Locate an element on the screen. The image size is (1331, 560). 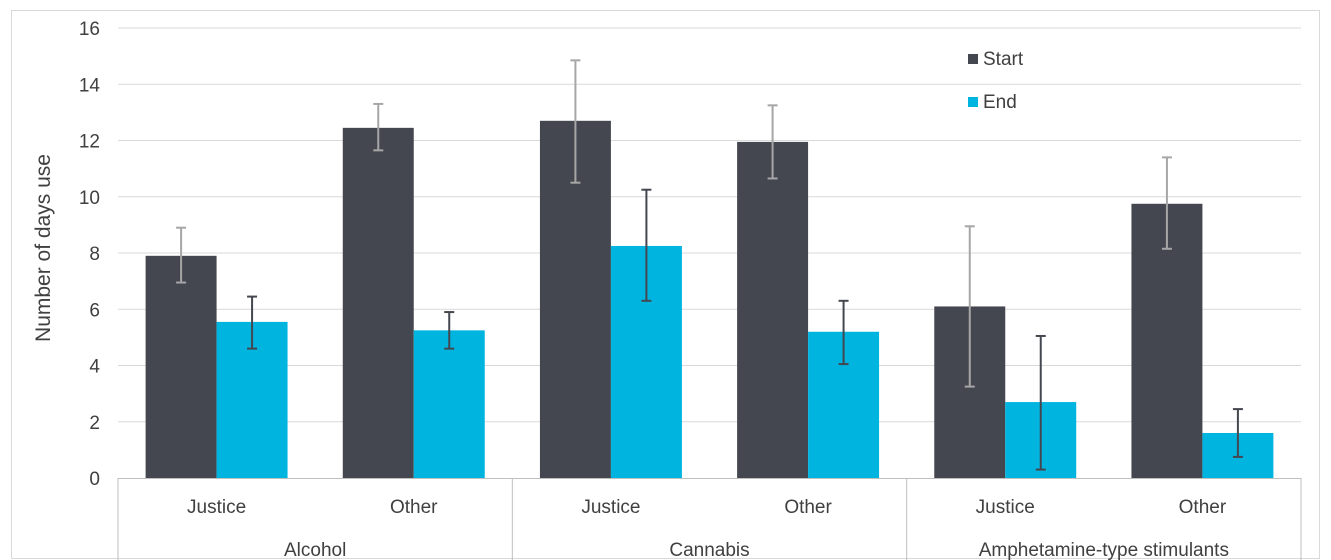
y-tick-label: 0 is located at coordinates (94, 479).